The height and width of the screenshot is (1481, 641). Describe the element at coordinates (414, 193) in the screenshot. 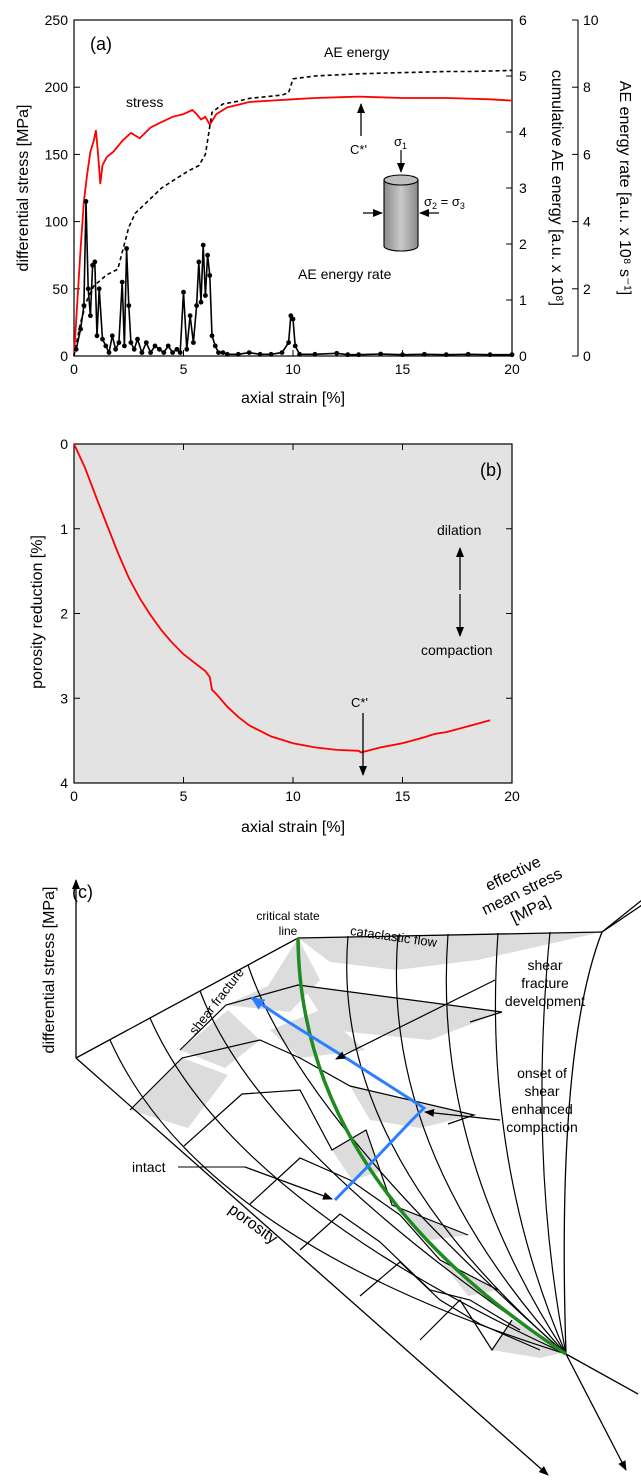

I see `sample-inset: σ1 σ2 = σ3` at that location.